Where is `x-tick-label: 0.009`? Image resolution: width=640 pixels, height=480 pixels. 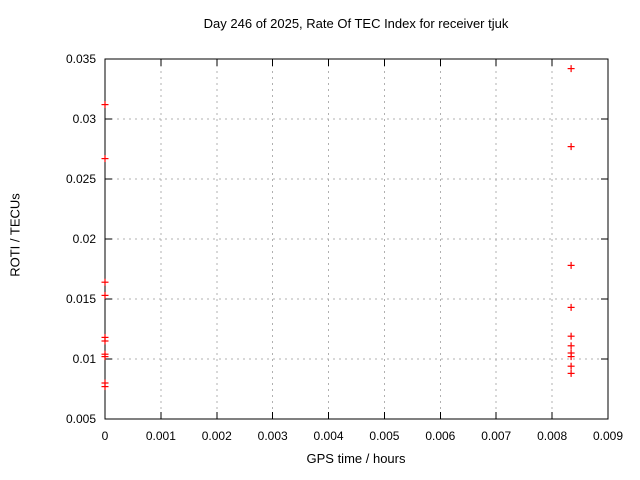 x-tick-label: 0.009 is located at coordinates (608, 436).